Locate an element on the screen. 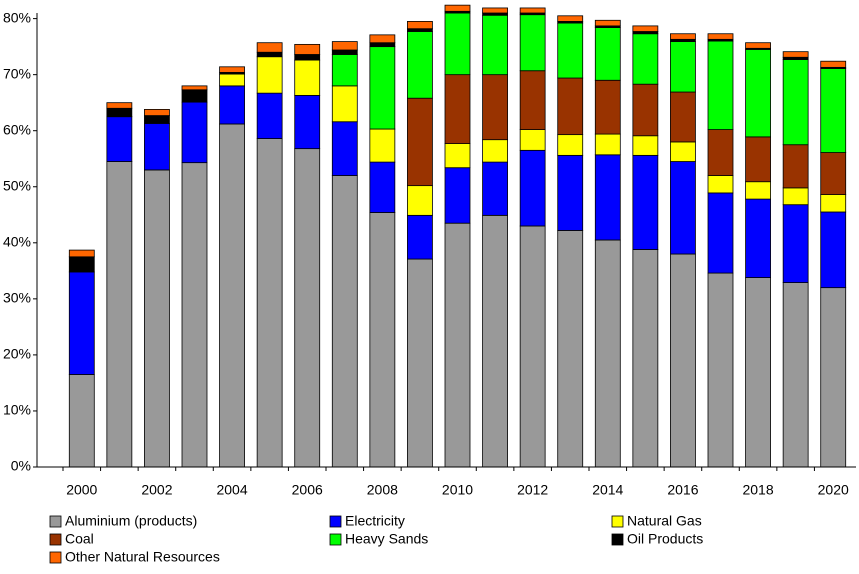 The image size is (859, 574). y-tick-label: 60% is located at coordinates (17, 129).